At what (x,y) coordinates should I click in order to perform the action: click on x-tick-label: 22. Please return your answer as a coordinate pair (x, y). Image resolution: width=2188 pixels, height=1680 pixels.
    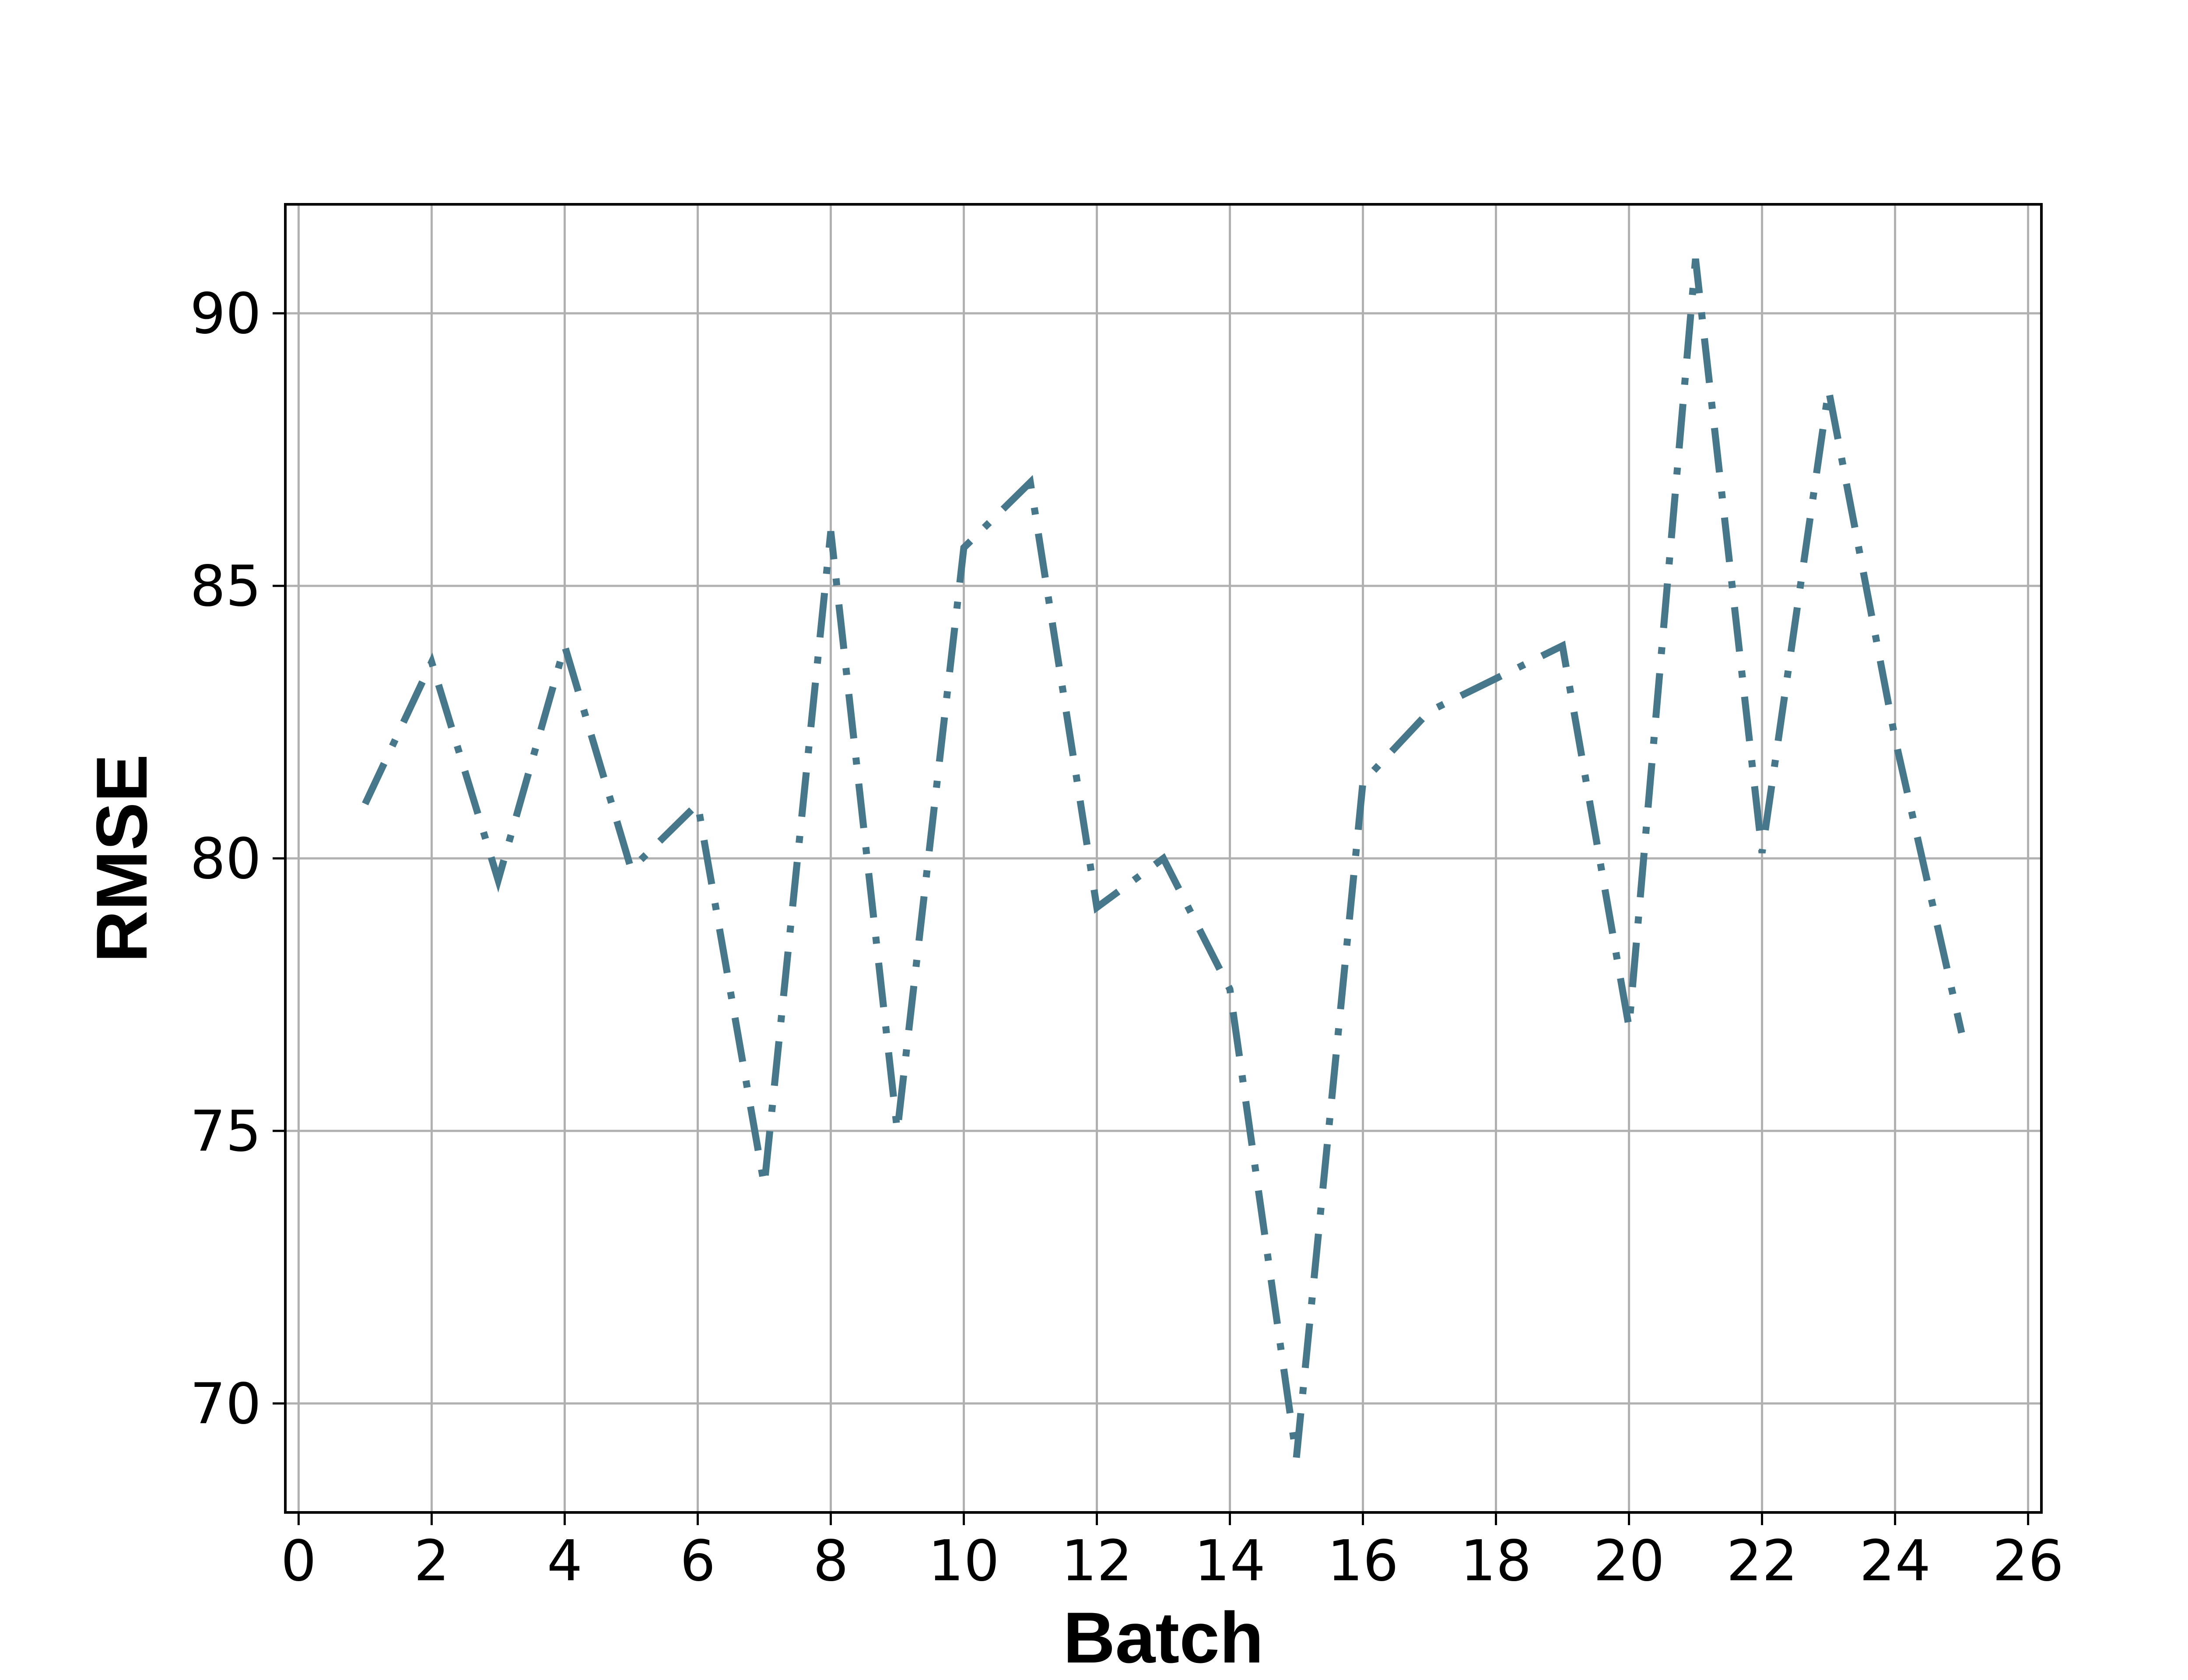
    Looking at the image, I should click on (1762, 1561).